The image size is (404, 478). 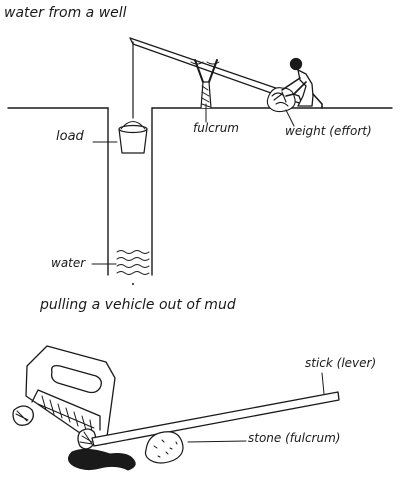 I want to click on load-label: load, so click(x=70, y=136).